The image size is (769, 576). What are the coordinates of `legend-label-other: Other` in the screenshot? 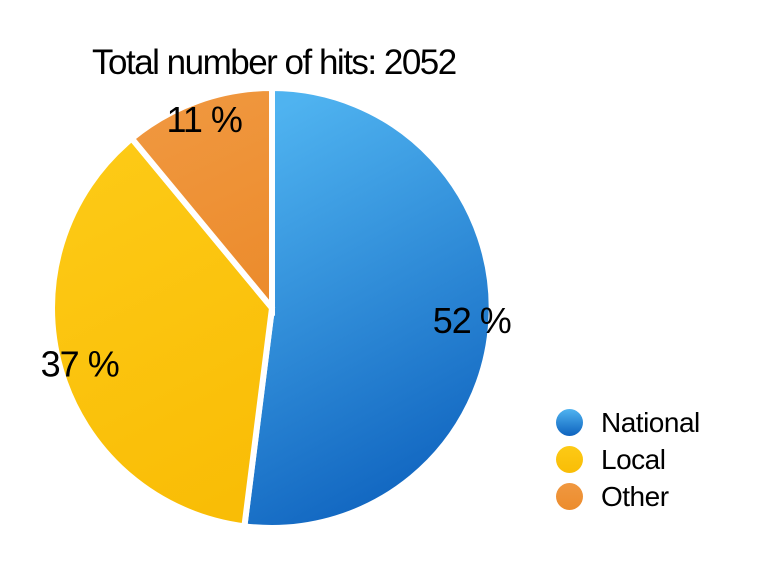 It's located at (635, 496).